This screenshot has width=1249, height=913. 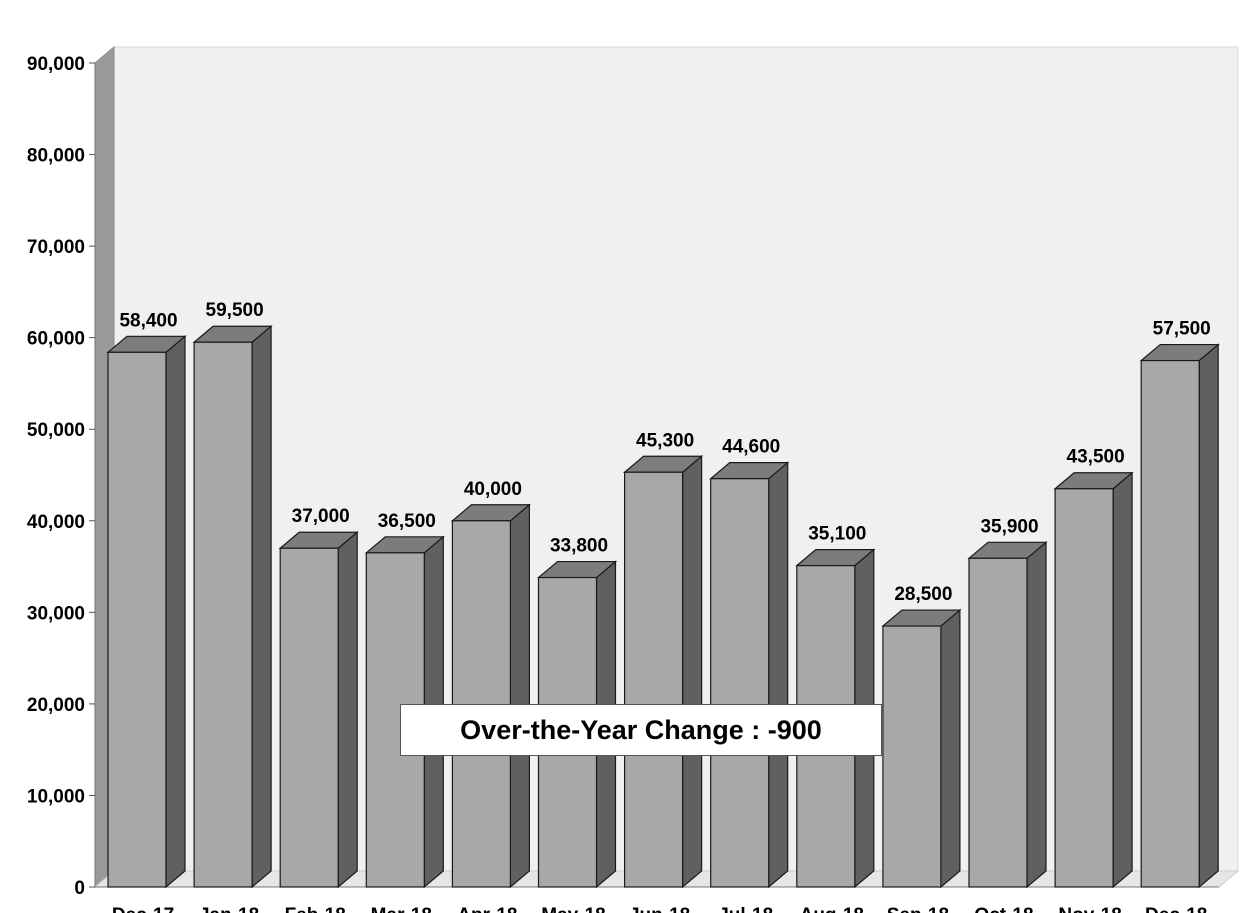 I want to click on y-tick-label: 40,000, so click(x=56, y=522).